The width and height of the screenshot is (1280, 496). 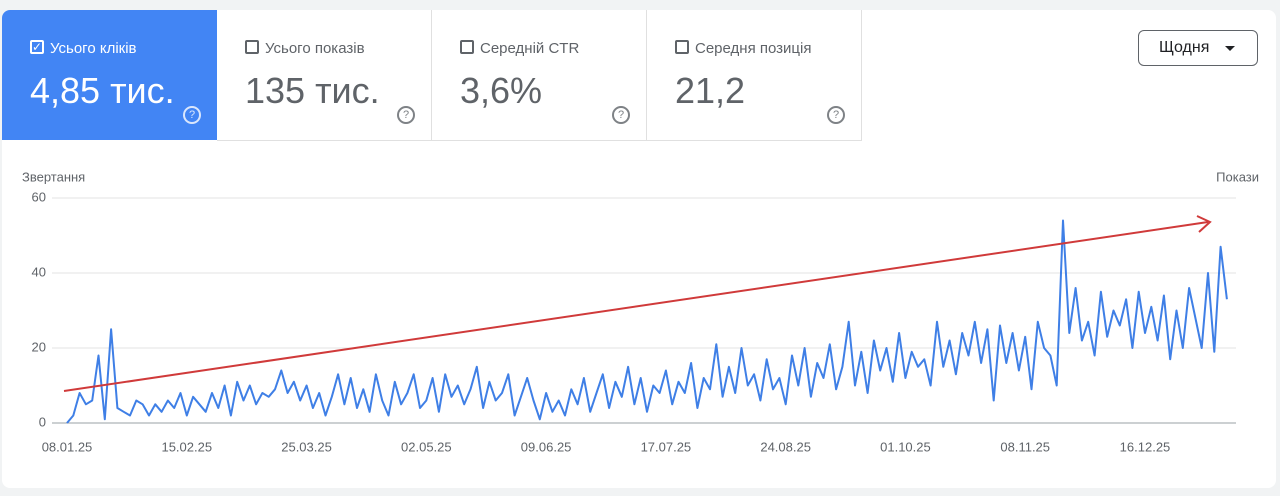 I want to click on y-tick-label: 40, so click(x=39, y=271).